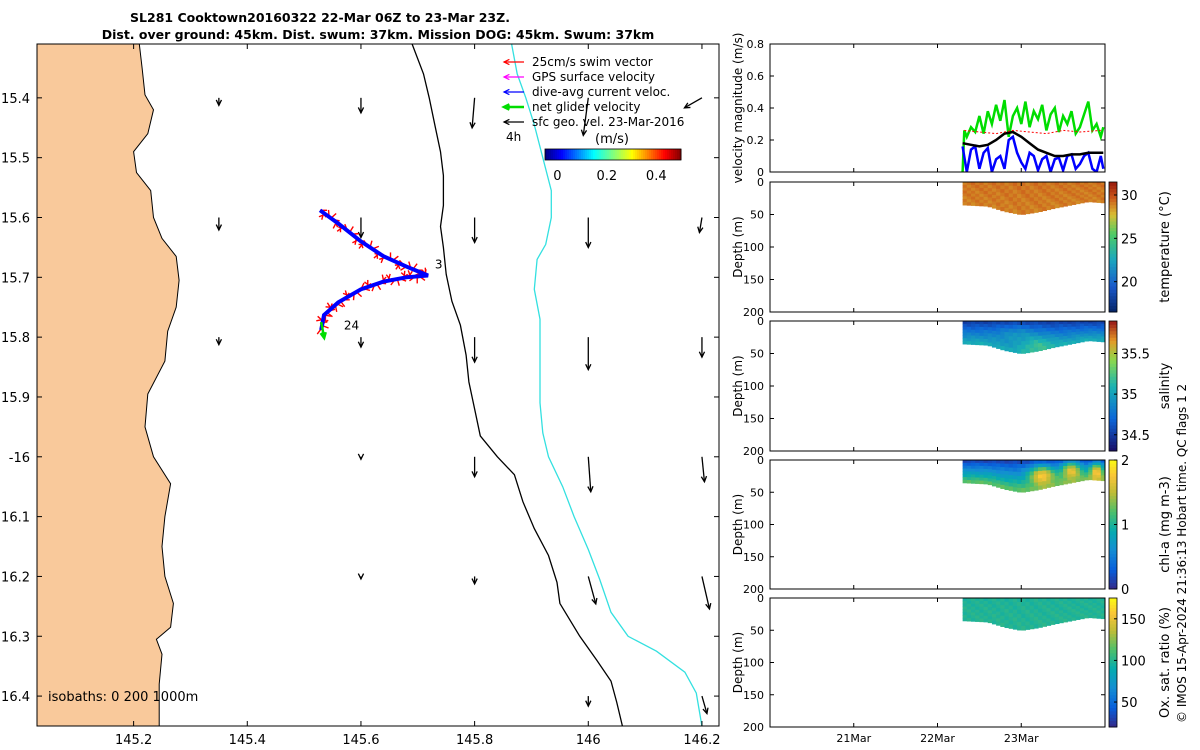 The image size is (1200, 750). I want to click on map-y-tick-label: 16.1, so click(15, 518).